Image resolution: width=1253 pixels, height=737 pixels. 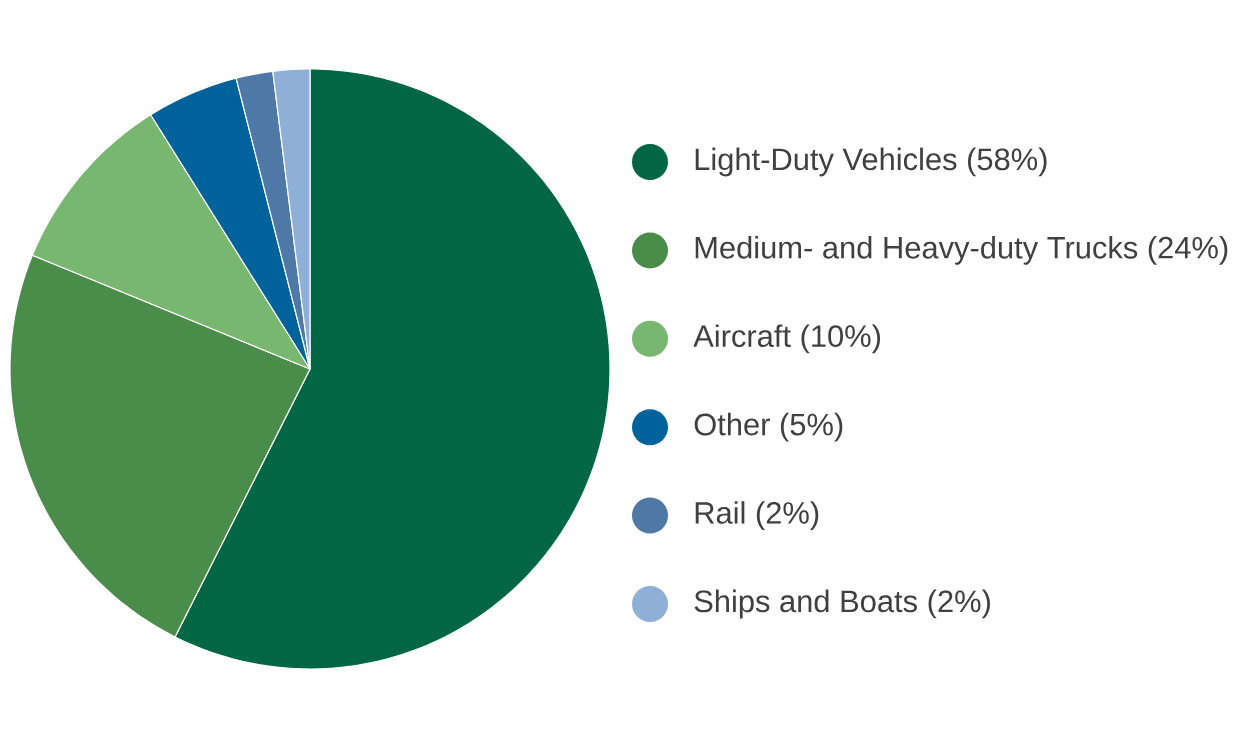 What do you see at coordinates (961, 250) in the screenshot?
I see `legend-label: Medium- and Heavy-duty Trucks (24%)` at bounding box center [961, 250].